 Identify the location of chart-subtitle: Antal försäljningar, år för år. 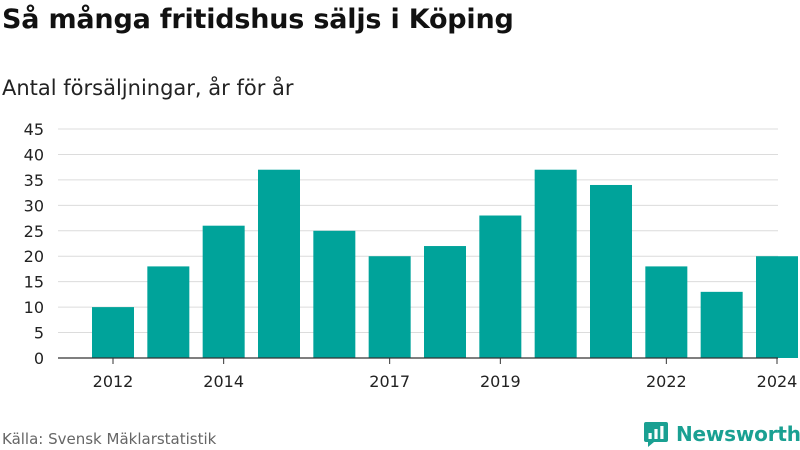
(148, 88).